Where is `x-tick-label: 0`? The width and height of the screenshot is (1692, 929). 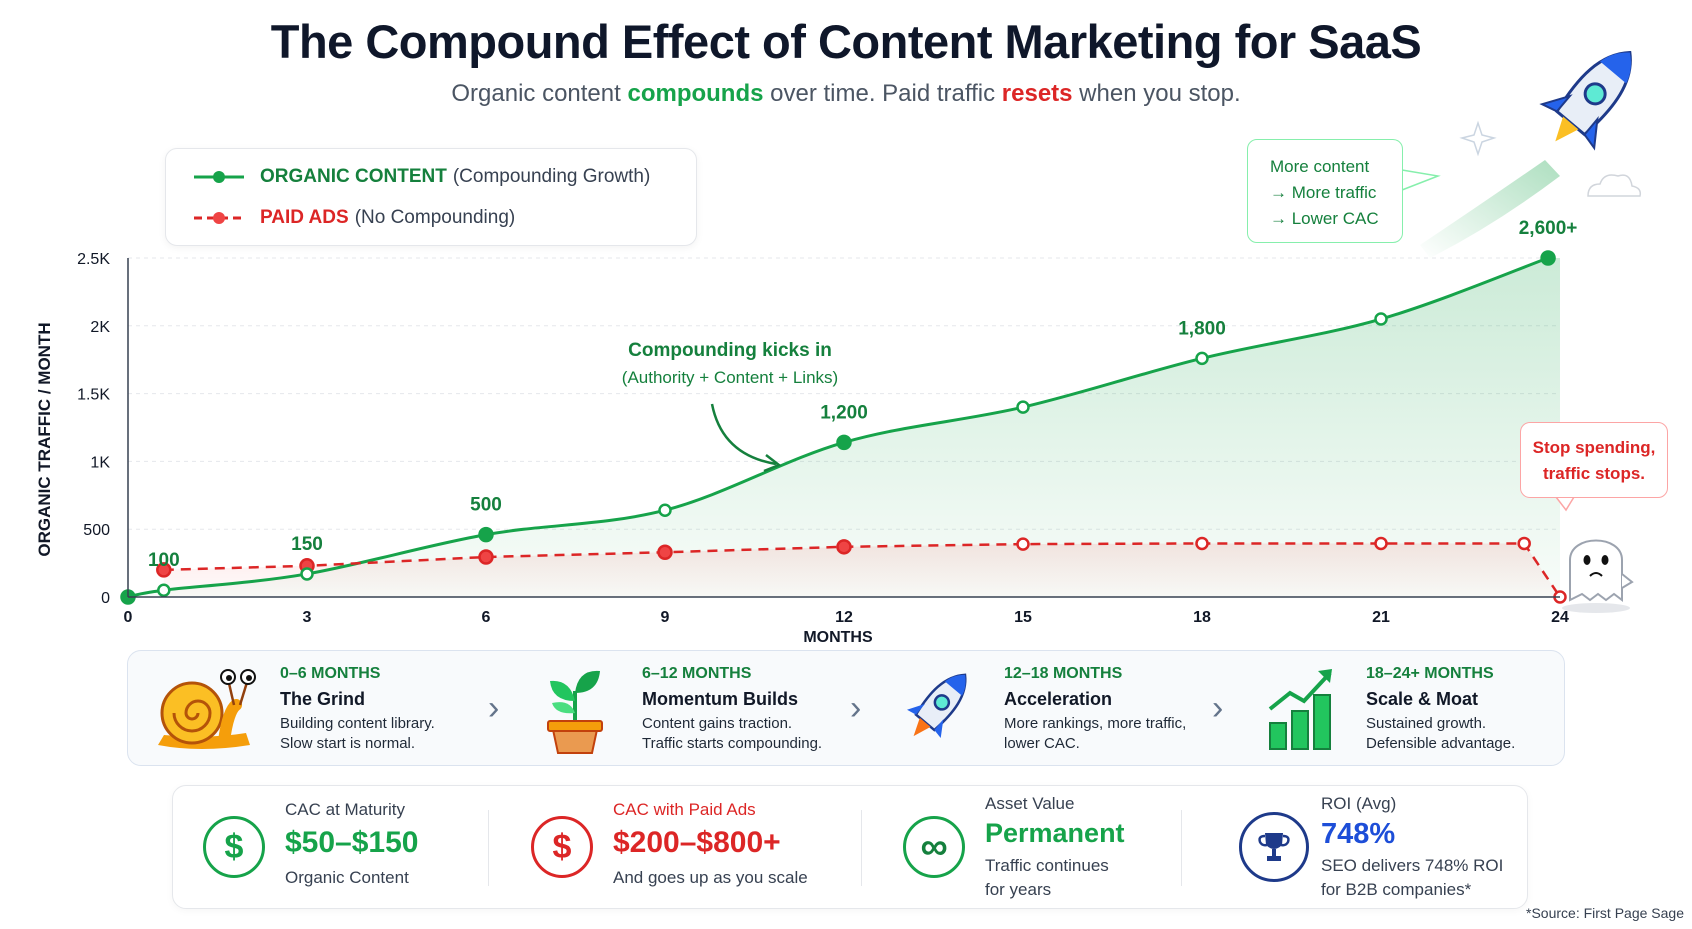
x-tick-label: 0 is located at coordinates (128, 617).